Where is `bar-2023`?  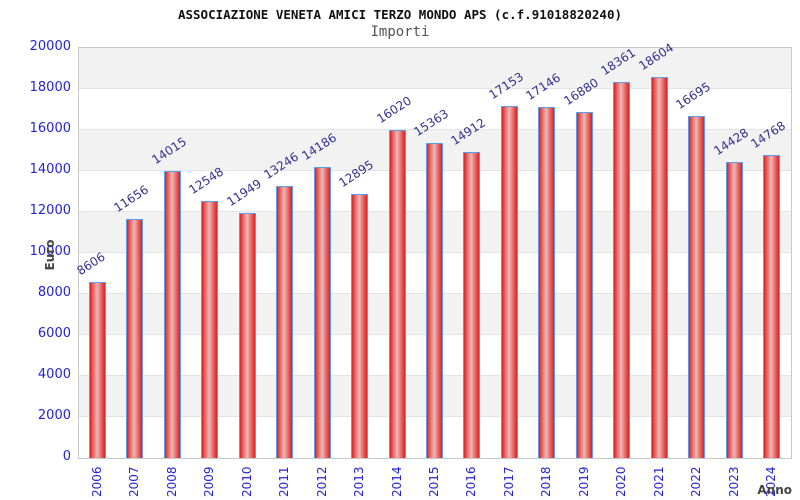 bar-2023 is located at coordinates (734, 310).